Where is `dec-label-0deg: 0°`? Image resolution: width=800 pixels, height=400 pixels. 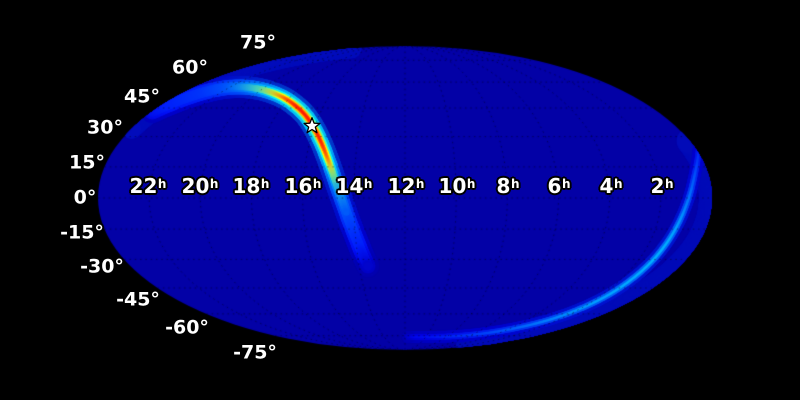
dec-label-0deg: 0° is located at coordinates (85, 197).